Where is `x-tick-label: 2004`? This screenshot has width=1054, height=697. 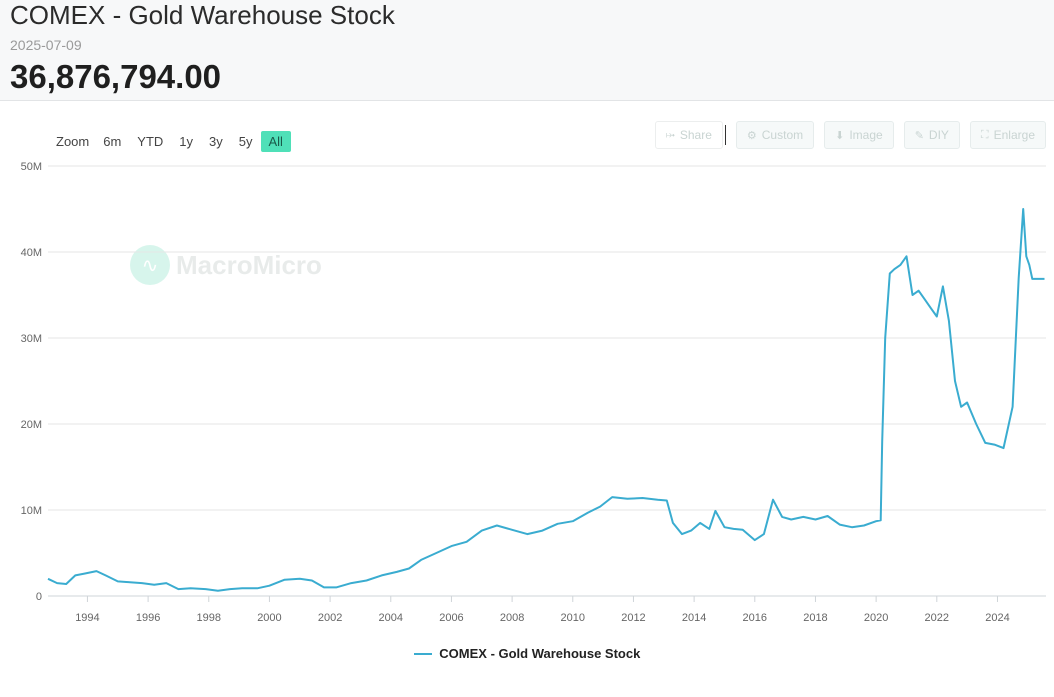 x-tick-label: 2004 is located at coordinates (391, 618).